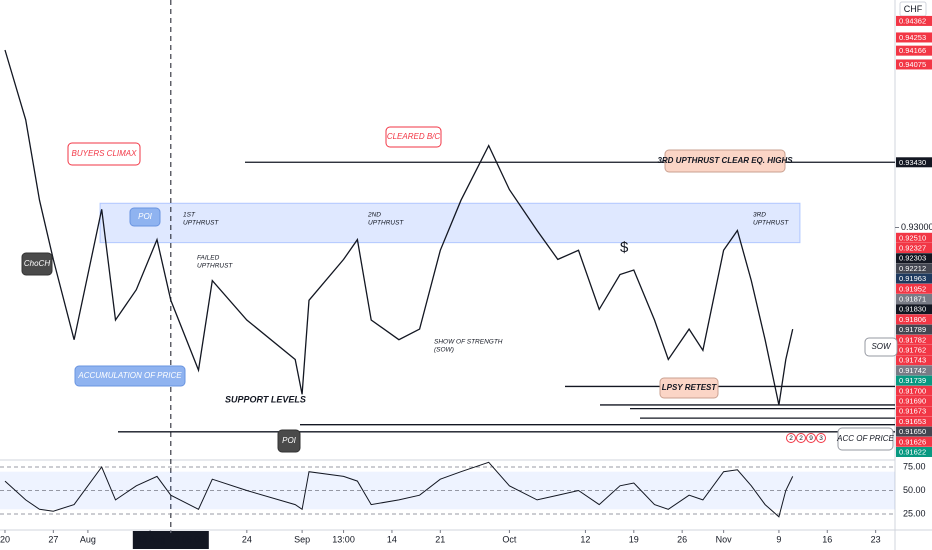 The image size is (932, 550). I want to click on price-tag-label: 0.91806, so click(912, 319).